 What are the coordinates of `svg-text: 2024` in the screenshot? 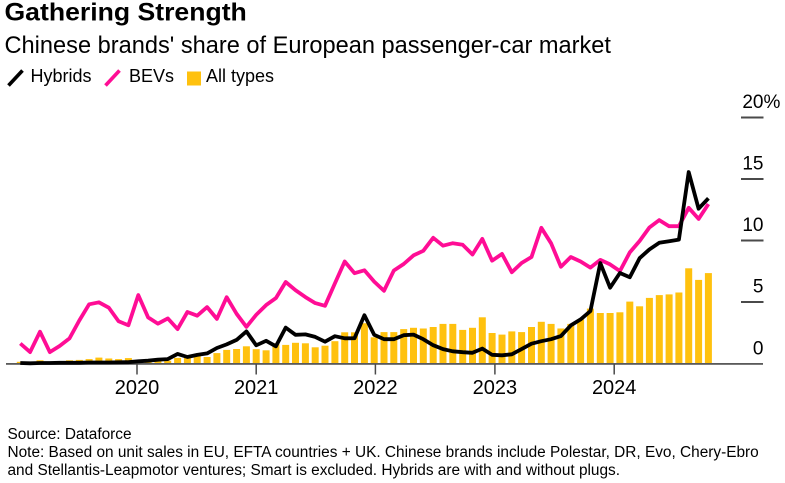 It's located at (614, 388).